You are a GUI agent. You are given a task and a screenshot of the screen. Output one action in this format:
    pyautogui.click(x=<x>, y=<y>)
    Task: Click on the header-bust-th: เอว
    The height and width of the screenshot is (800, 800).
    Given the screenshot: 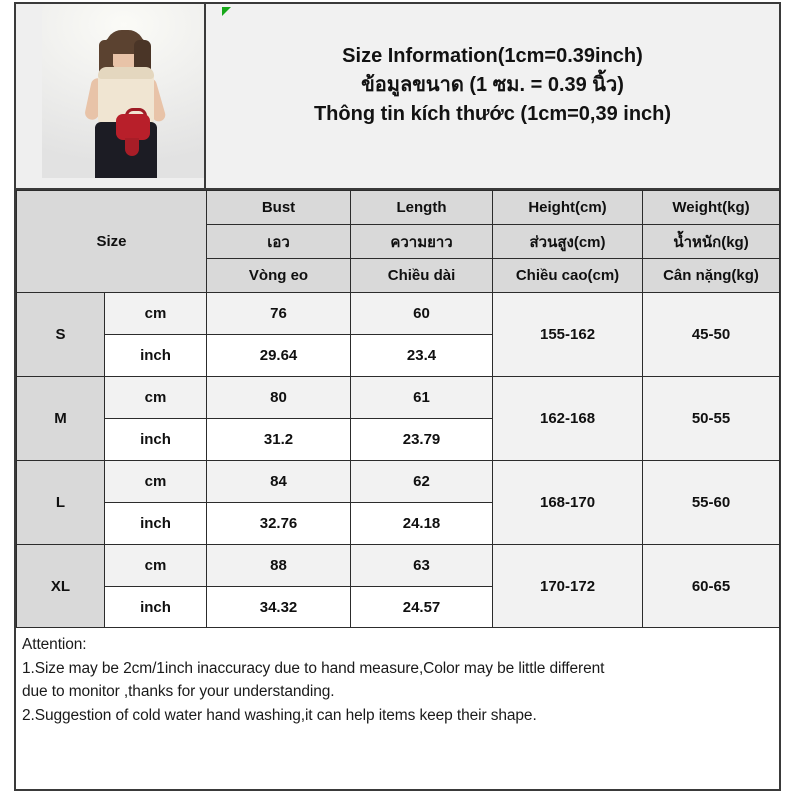 What is the action you would take?
    pyautogui.click(x=279, y=241)
    